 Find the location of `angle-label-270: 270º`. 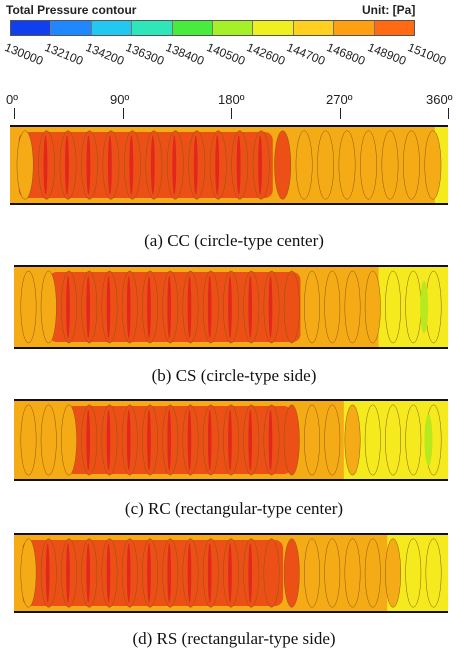

angle-label-270: 270º is located at coordinates (339, 99).